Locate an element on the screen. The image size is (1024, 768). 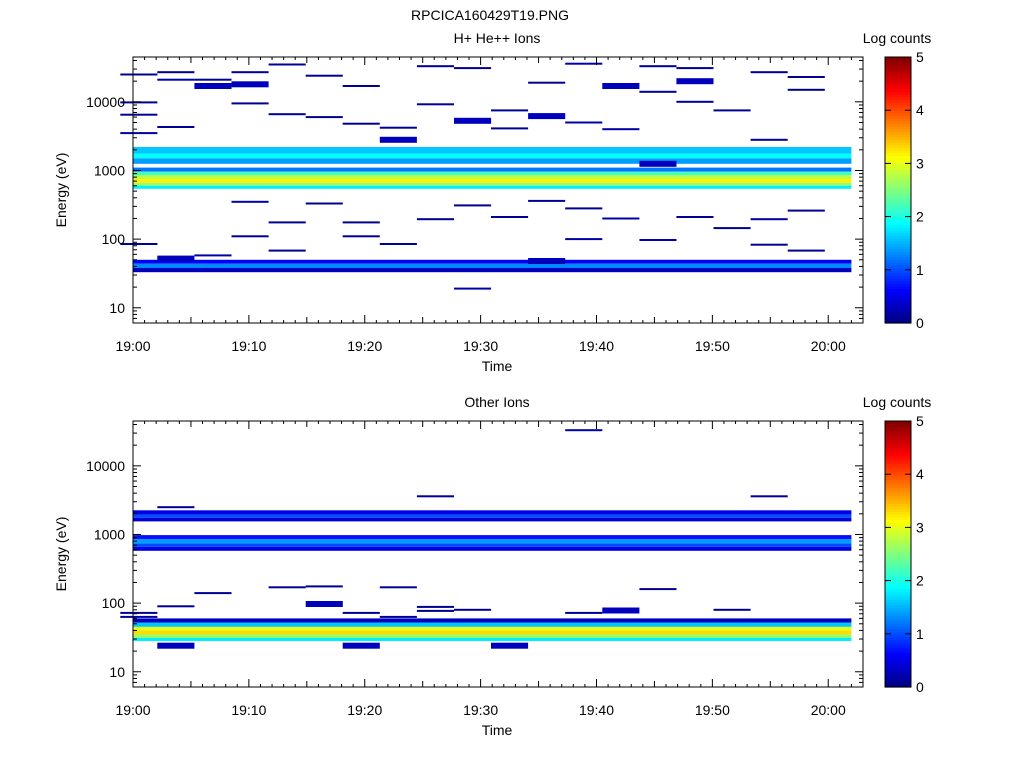
figure-title: RPCICA160429T19.PNG is located at coordinates (490, 15).